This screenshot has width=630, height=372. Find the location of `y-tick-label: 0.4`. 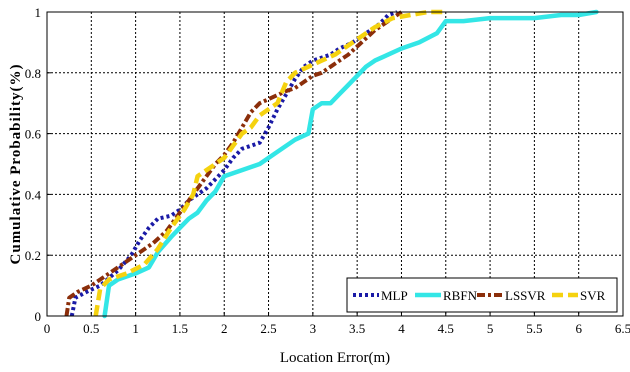

y-tick-label: 0.4 is located at coordinates (33, 194).